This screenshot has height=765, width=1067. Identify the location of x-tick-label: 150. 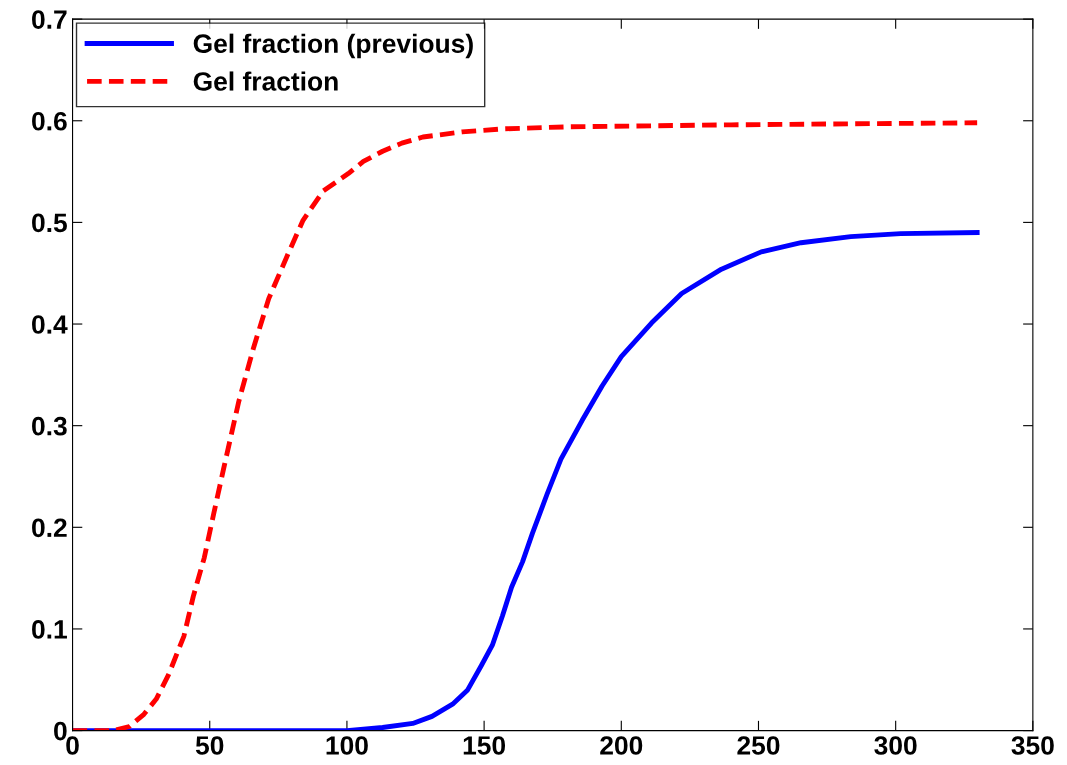
(484, 745).